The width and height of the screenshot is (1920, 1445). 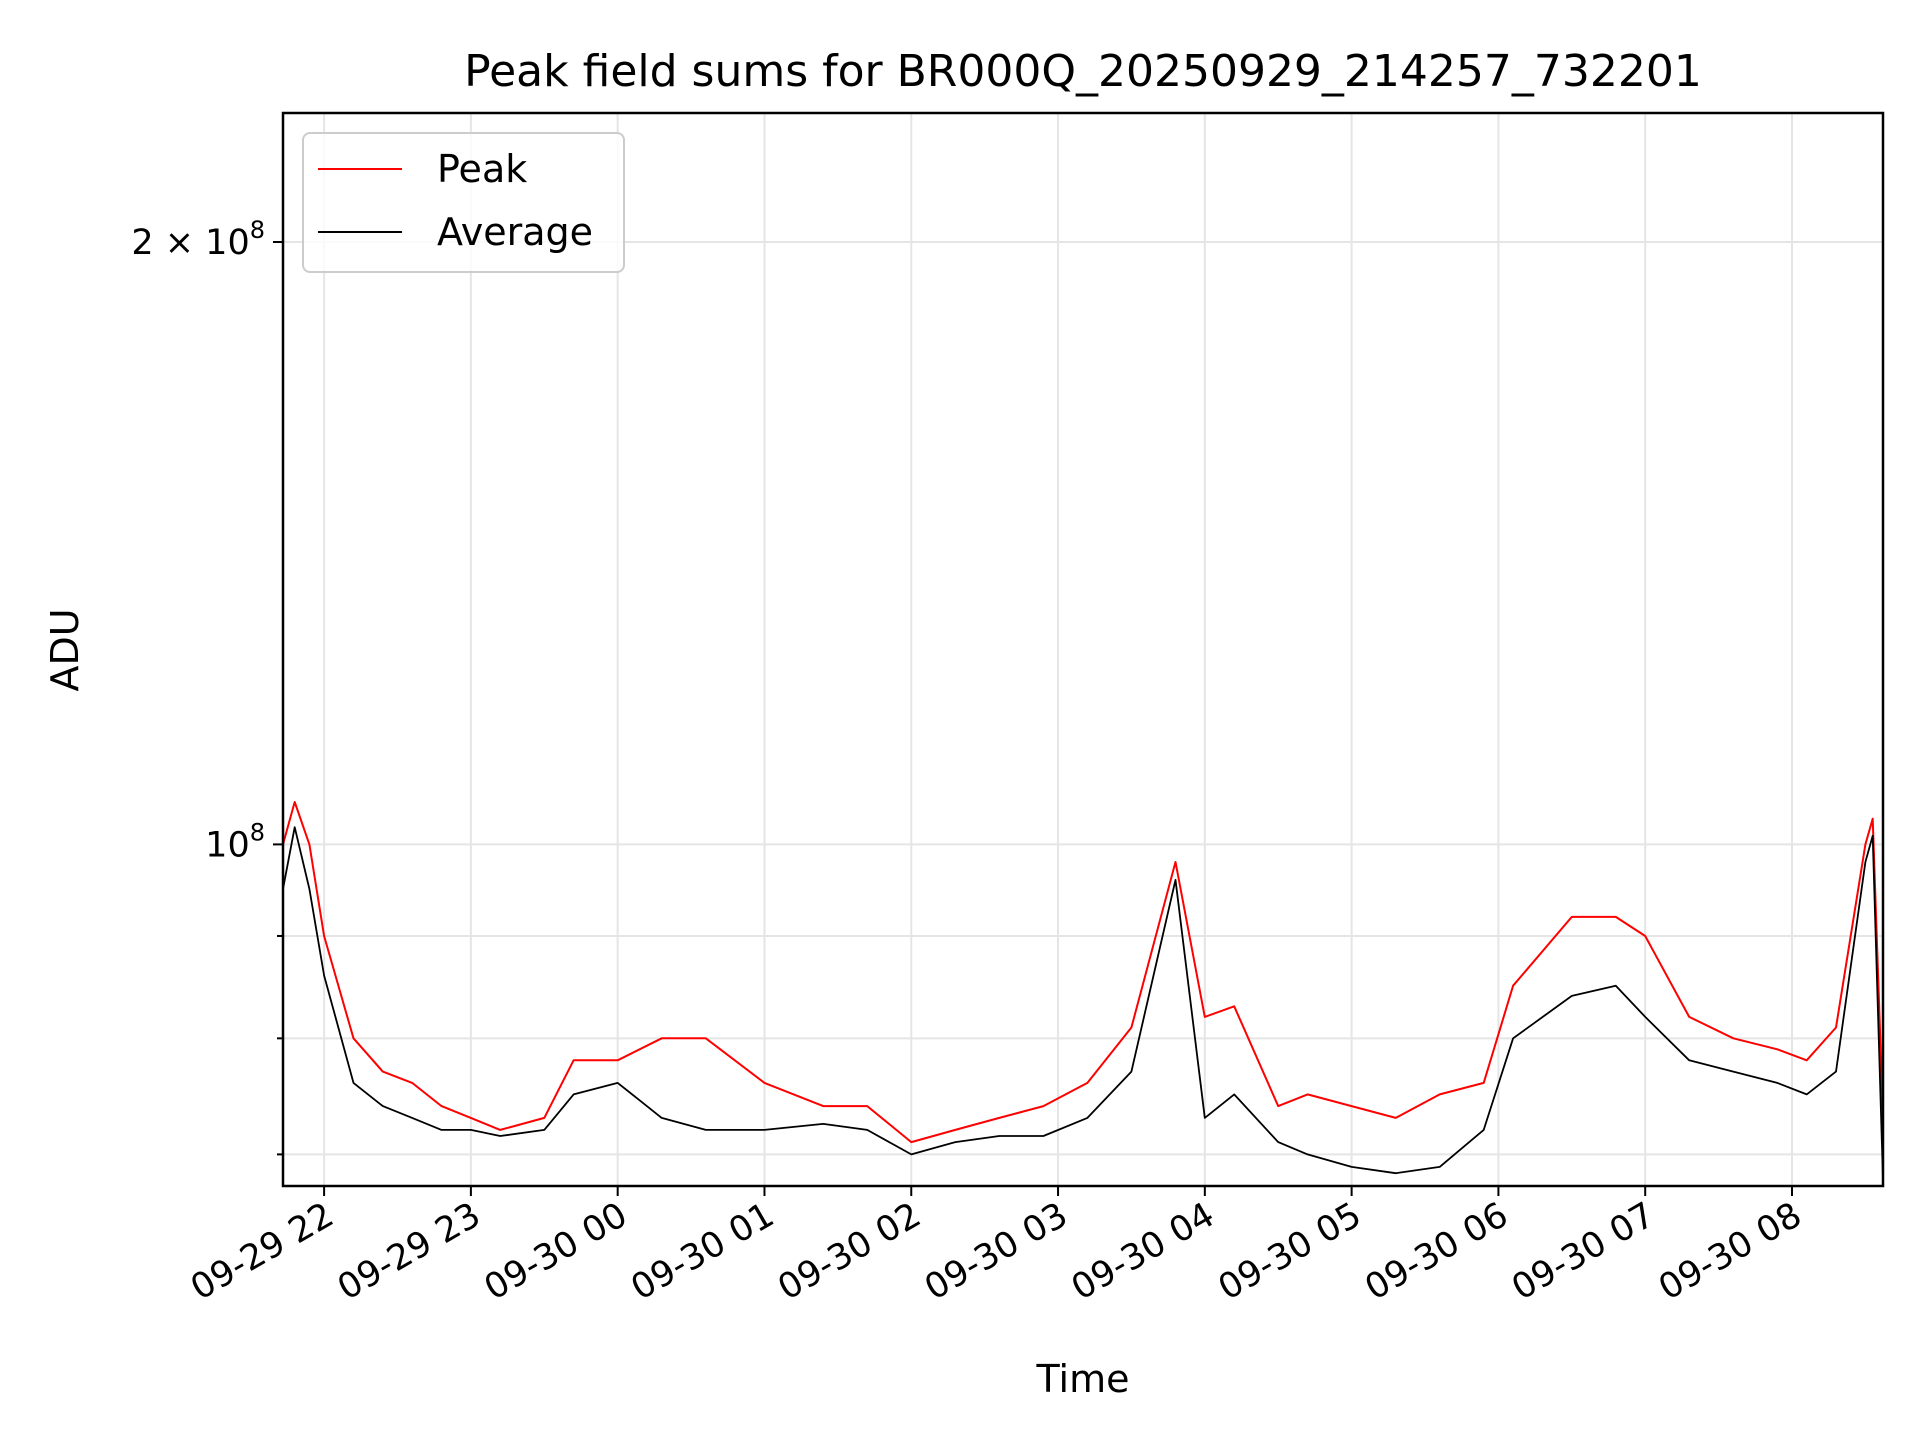 I want to click on y-tick-label: 108, so click(x=235, y=841).